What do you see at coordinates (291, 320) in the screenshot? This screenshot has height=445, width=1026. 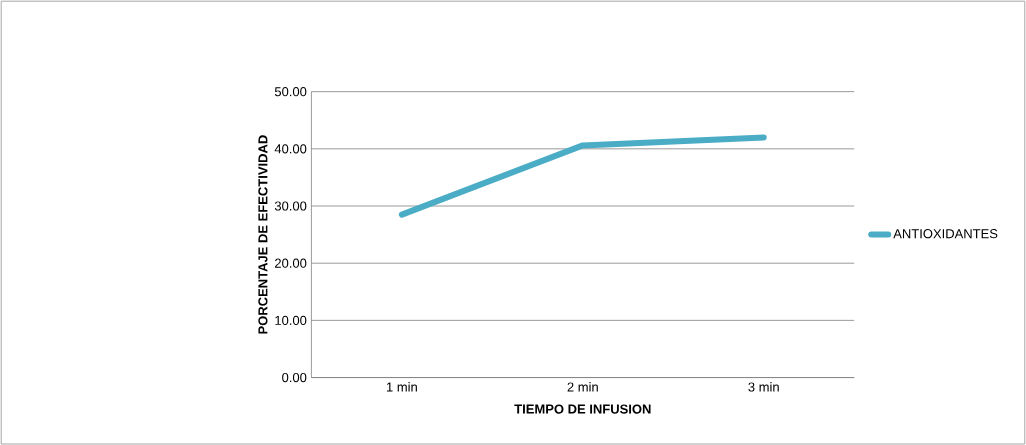 I see `y-tick-label: 10.00` at bounding box center [291, 320].